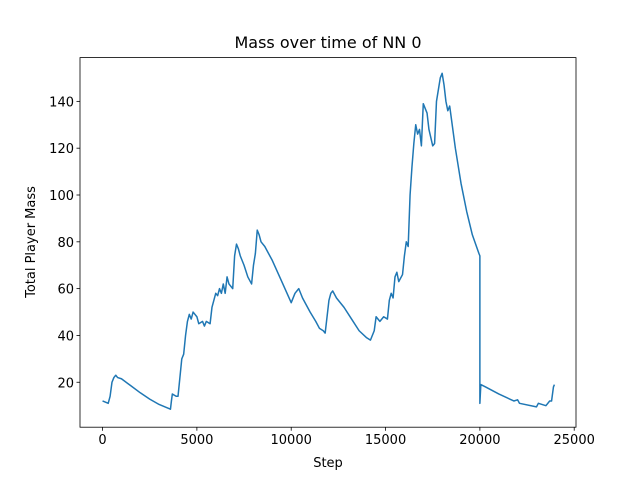  Describe the element at coordinates (61, 102) in the screenshot. I see `y-tick-label: 140` at that location.